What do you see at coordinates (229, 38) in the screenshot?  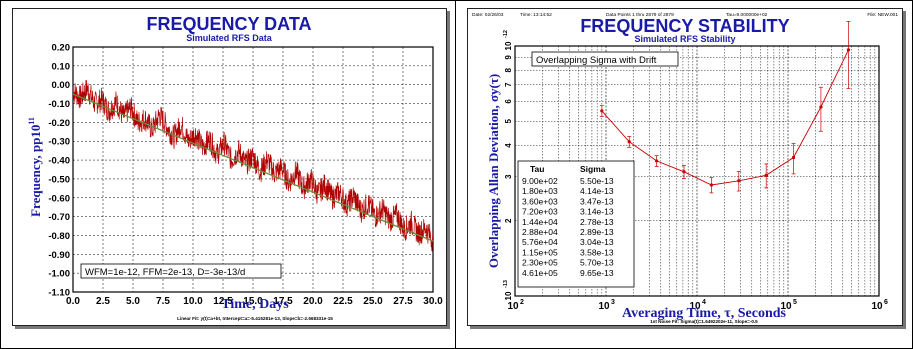 I see `chart-subtitle: Simulated RFS Data` at bounding box center [229, 38].